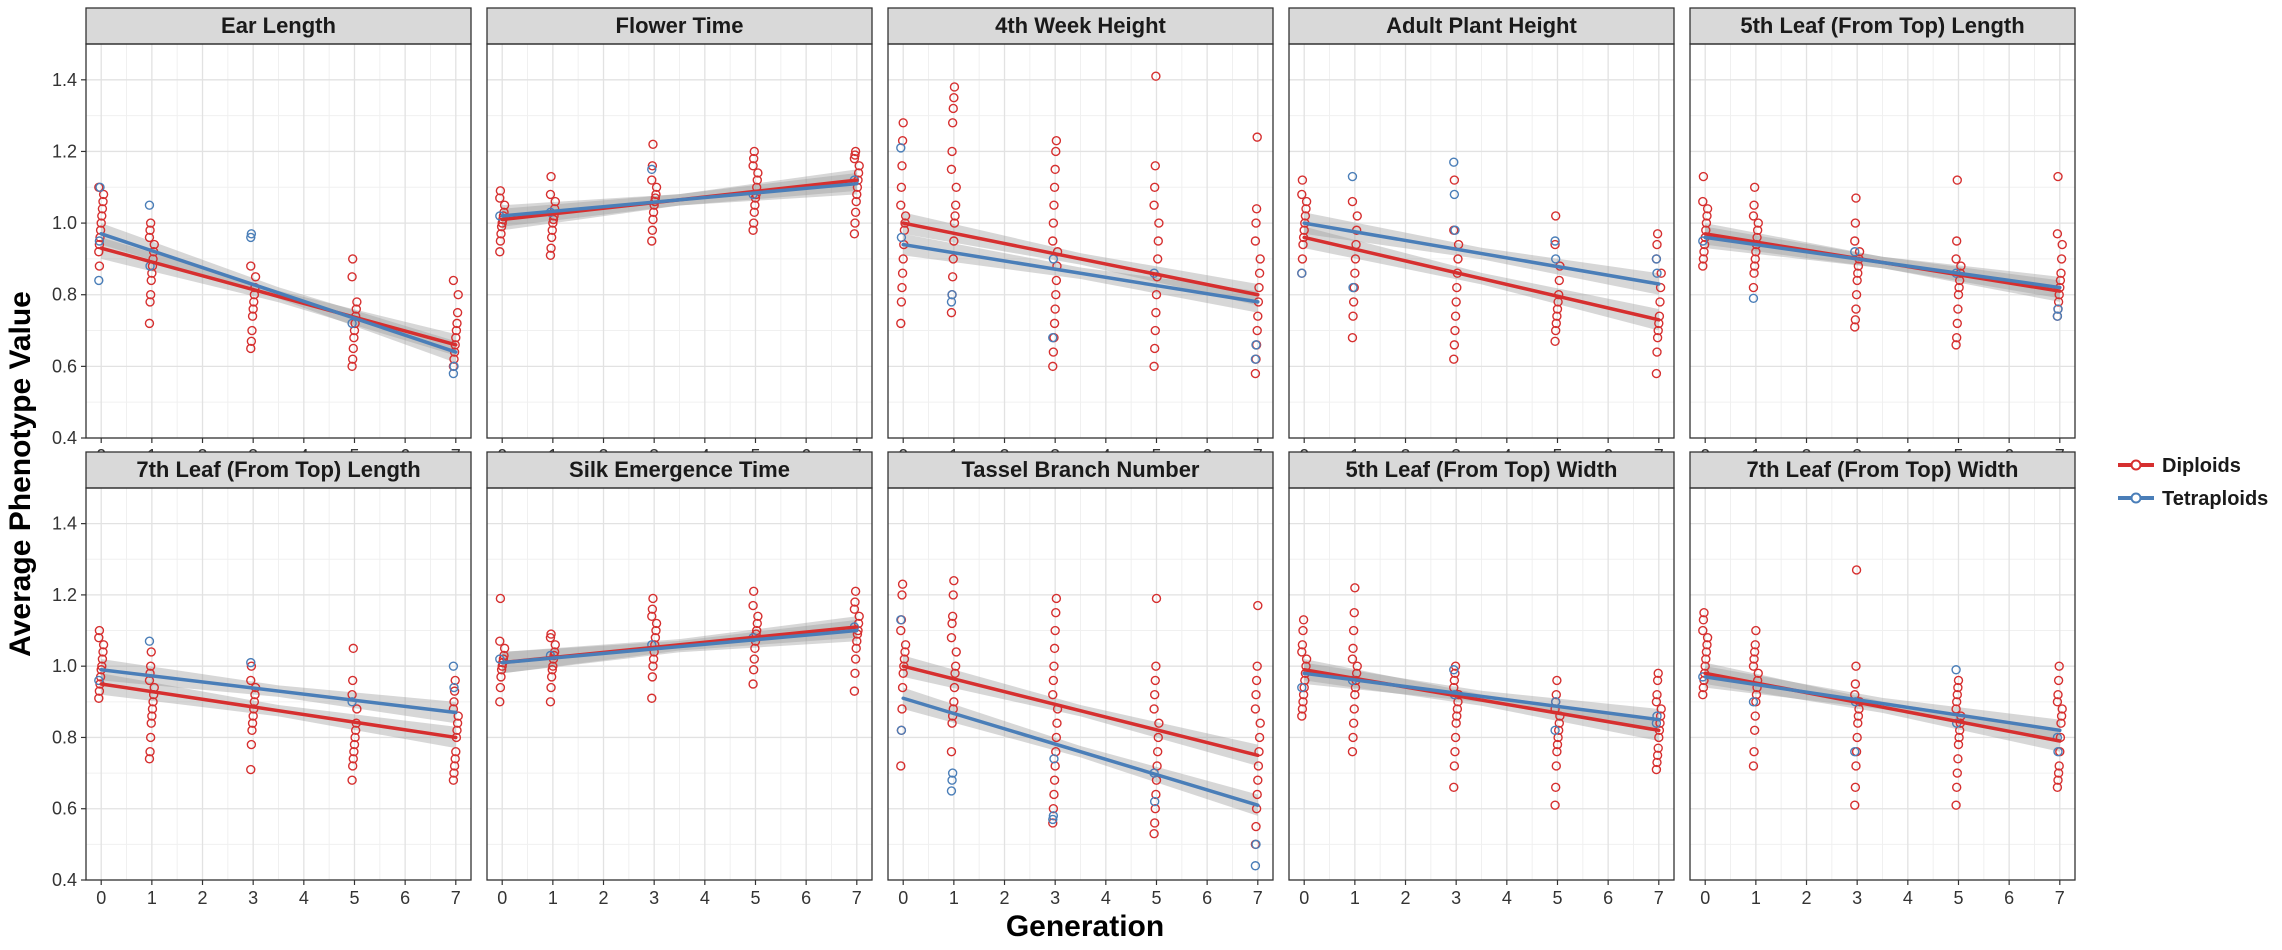  I want to click on facet-title: 5th Leaf (From Top) Length, so click(1882, 25).